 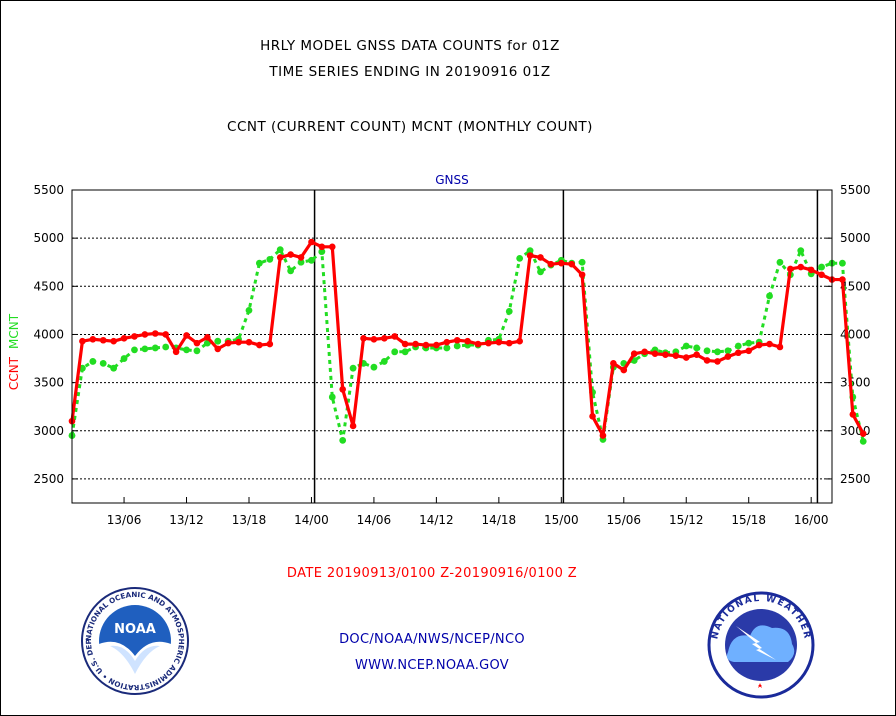 I want to click on plot-title: GNSS, so click(x=452, y=180).